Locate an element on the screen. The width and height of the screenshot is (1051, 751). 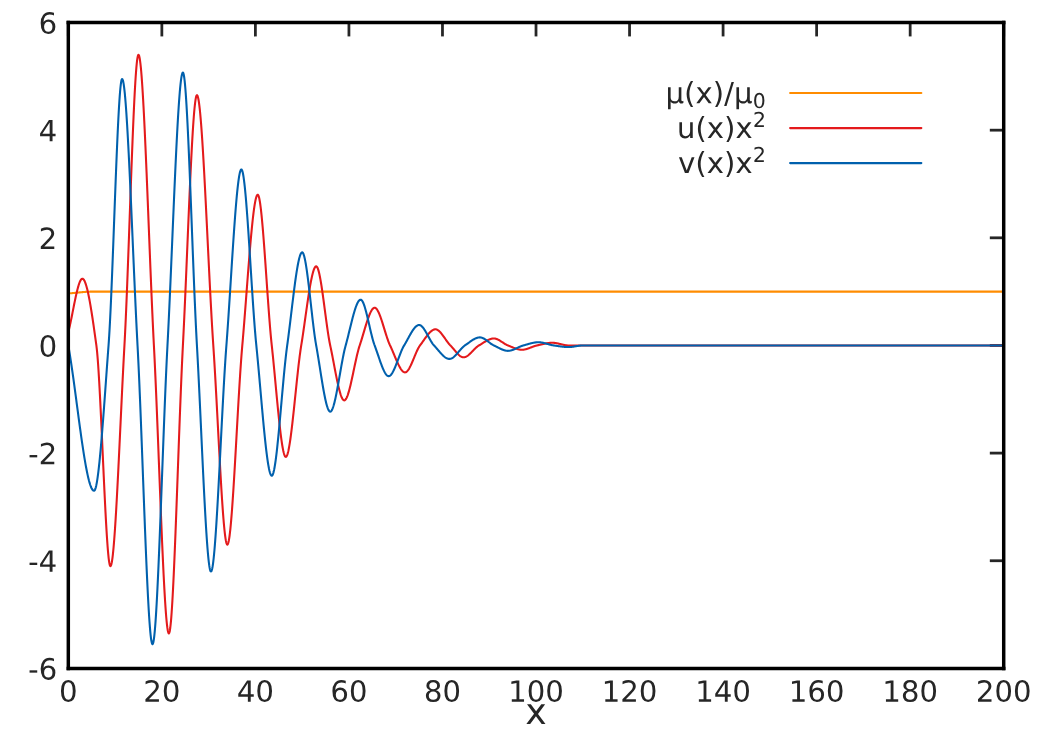
y-tick-label: -2 is located at coordinates (42, 453).